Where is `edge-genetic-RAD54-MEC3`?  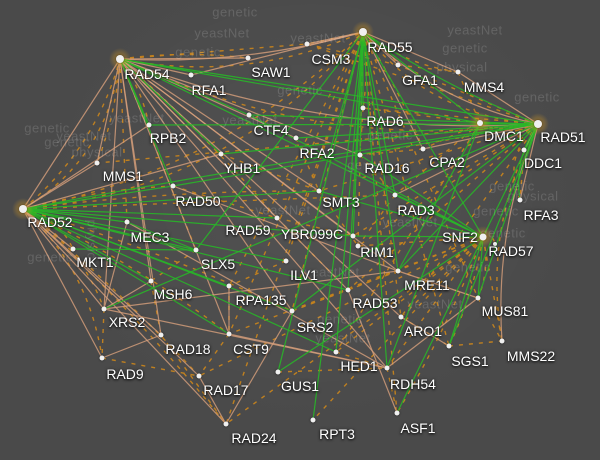 edge-genetic-RAD54-MEC3 is located at coordinates (123, 140).